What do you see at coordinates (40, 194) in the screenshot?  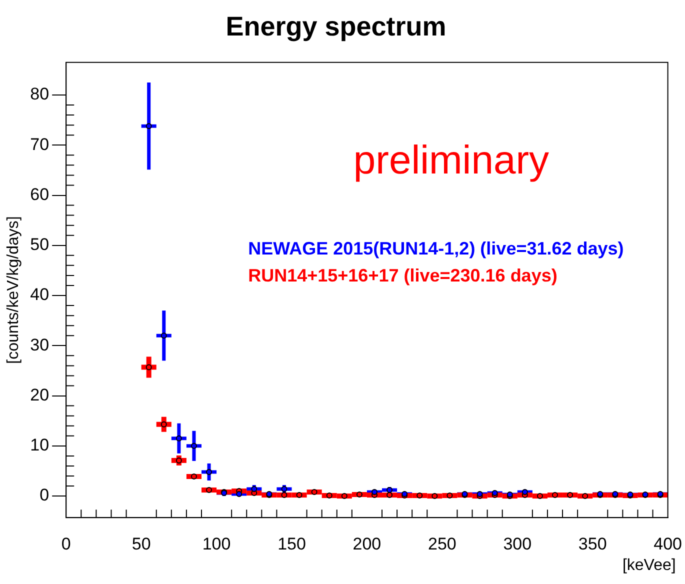 I see `y-tick-label: 60` at bounding box center [40, 194].